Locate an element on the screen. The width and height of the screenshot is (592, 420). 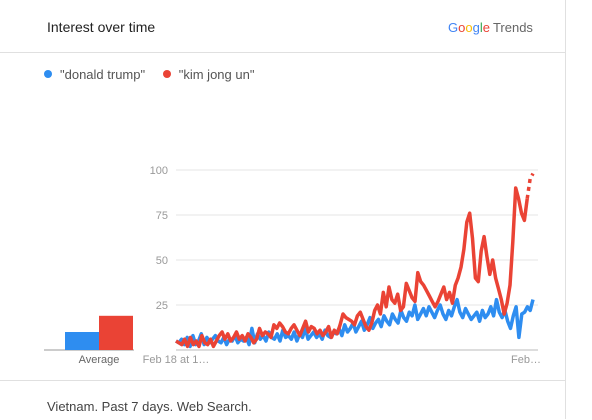
footer-caption: Vietnam. Past 7 days. Web Search. is located at coordinates (149, 406).